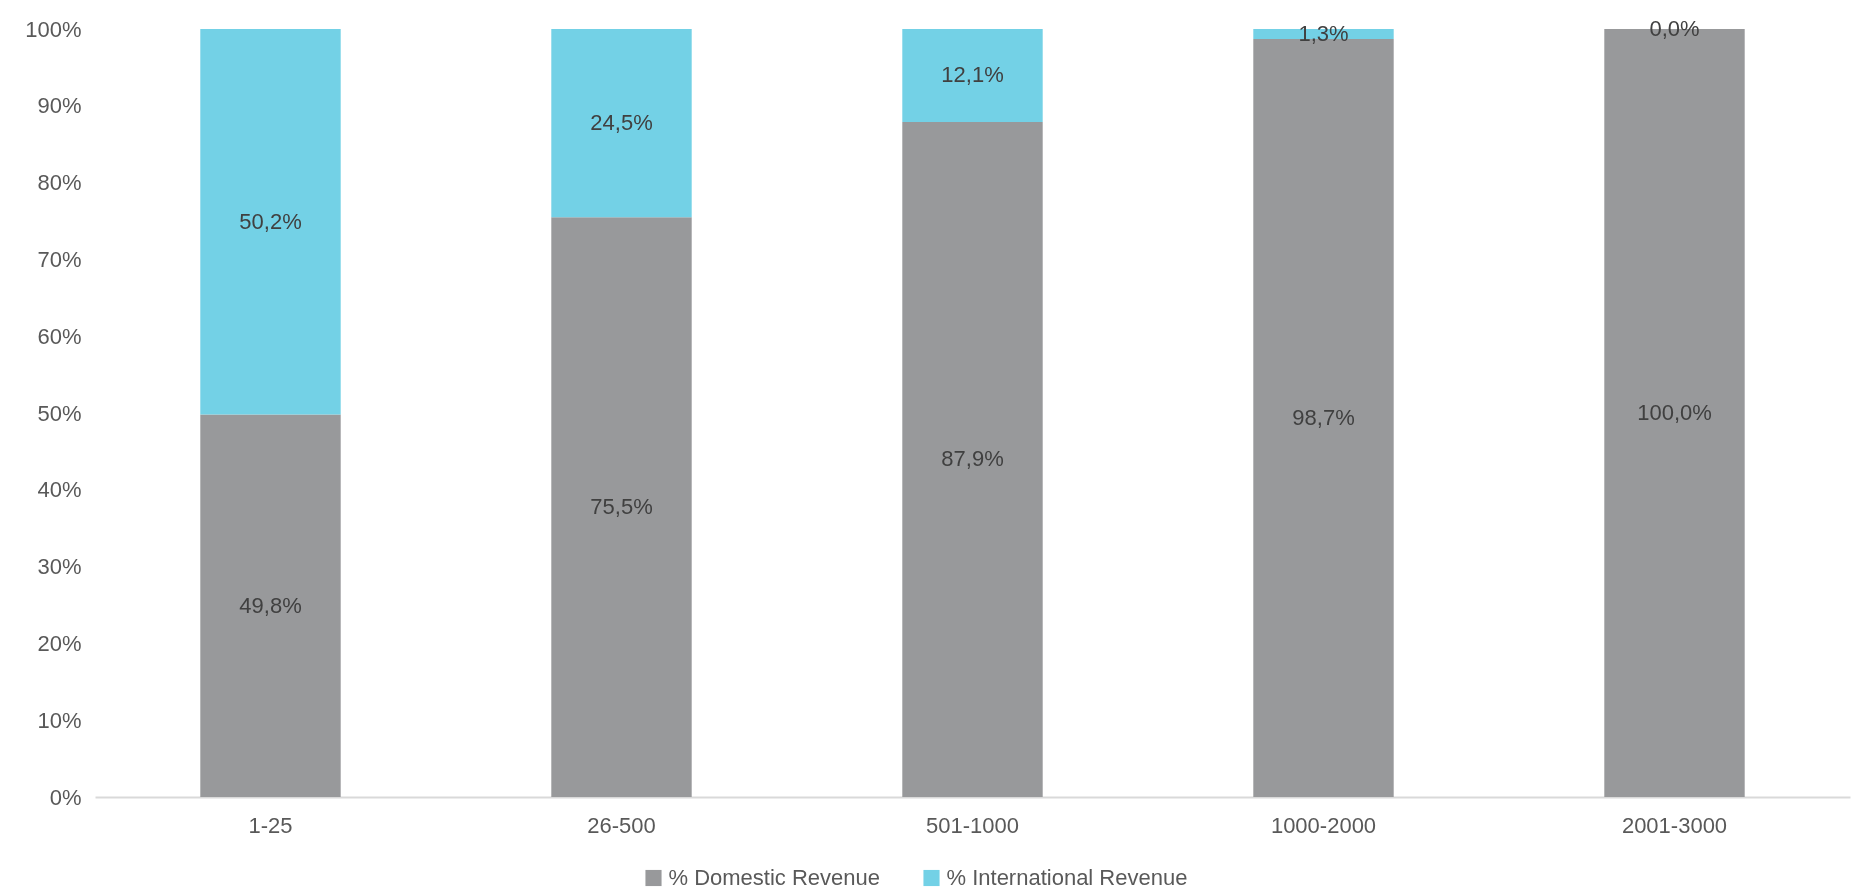  I want to click on data-label: 1,3%, so click(1323, 33).